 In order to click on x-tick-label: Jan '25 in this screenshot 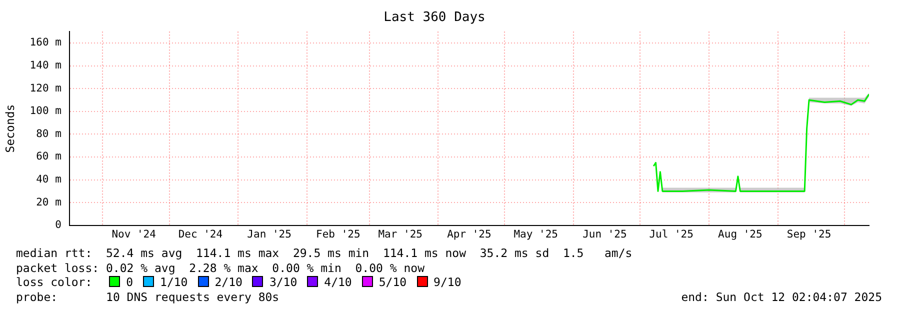, I will do `click(269, 234)`.